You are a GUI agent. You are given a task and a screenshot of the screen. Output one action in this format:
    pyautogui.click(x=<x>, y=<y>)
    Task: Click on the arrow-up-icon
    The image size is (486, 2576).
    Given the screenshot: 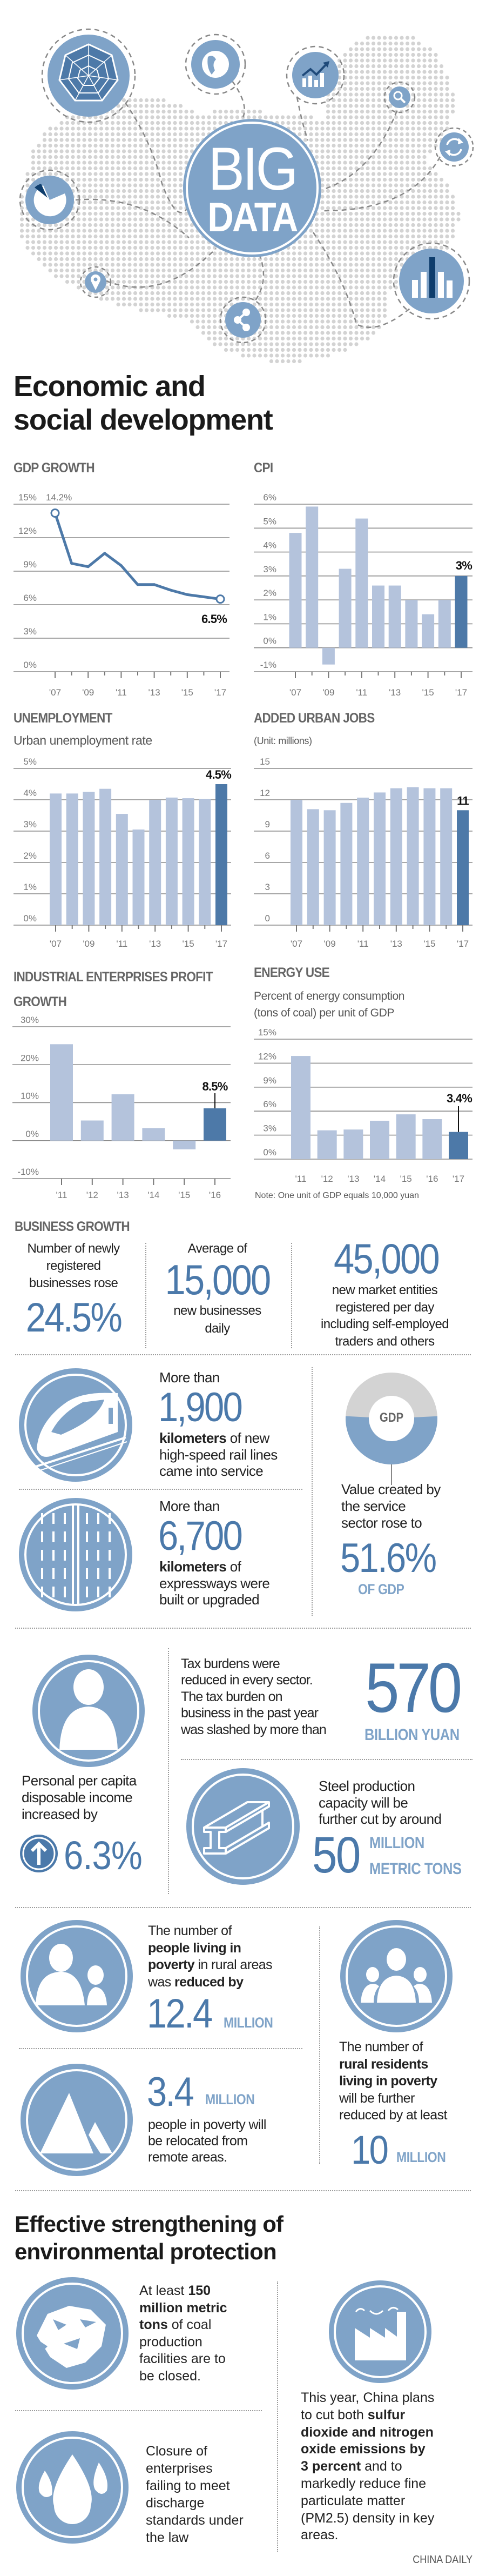 What is the action you would take?
    pyautogui.click(x=39, y=1853)
    